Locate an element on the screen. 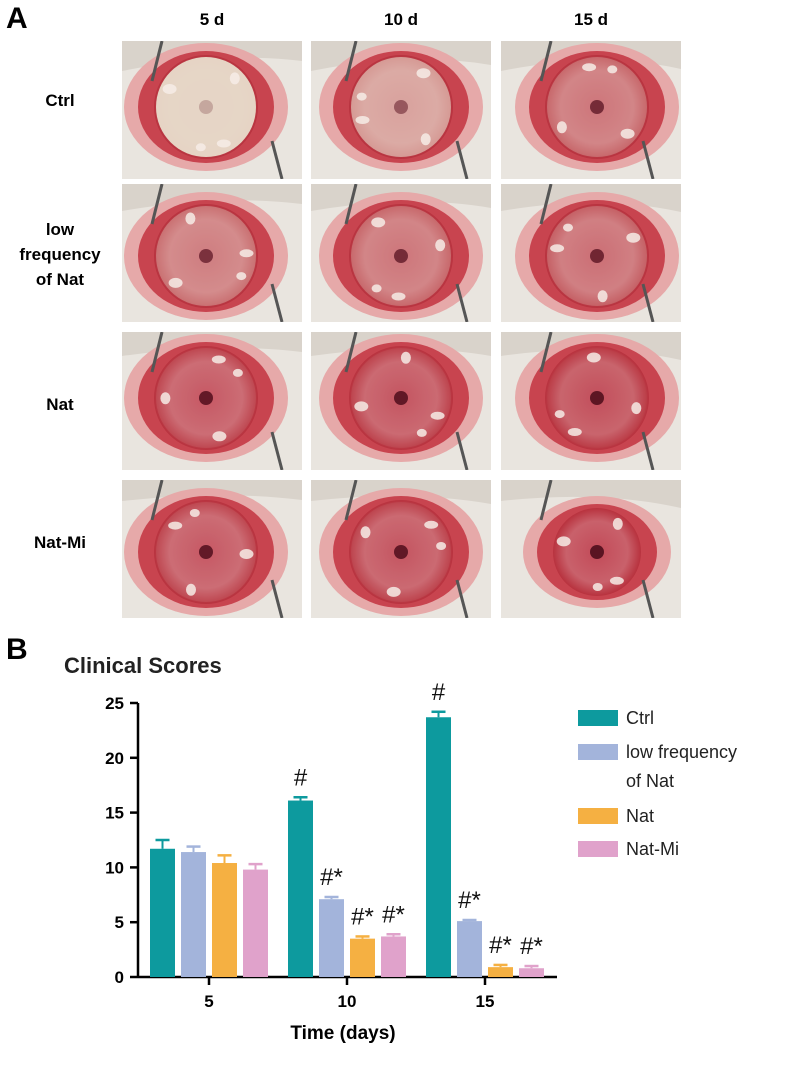  x-tick-label: 5 is located at coordinates (208, 1001).